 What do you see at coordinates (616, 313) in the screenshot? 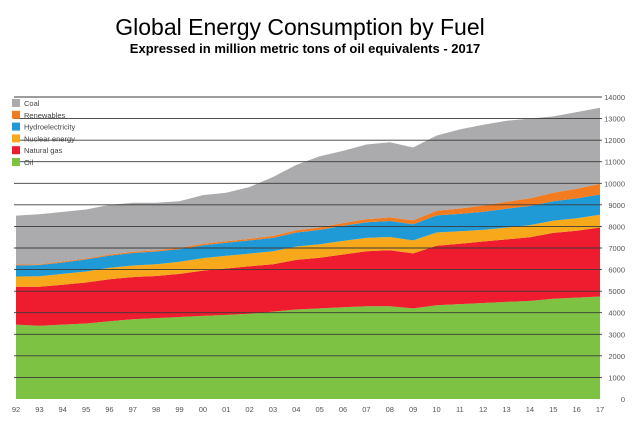
I see `y-tick-label: 4000` at bounding box center [616, 313].